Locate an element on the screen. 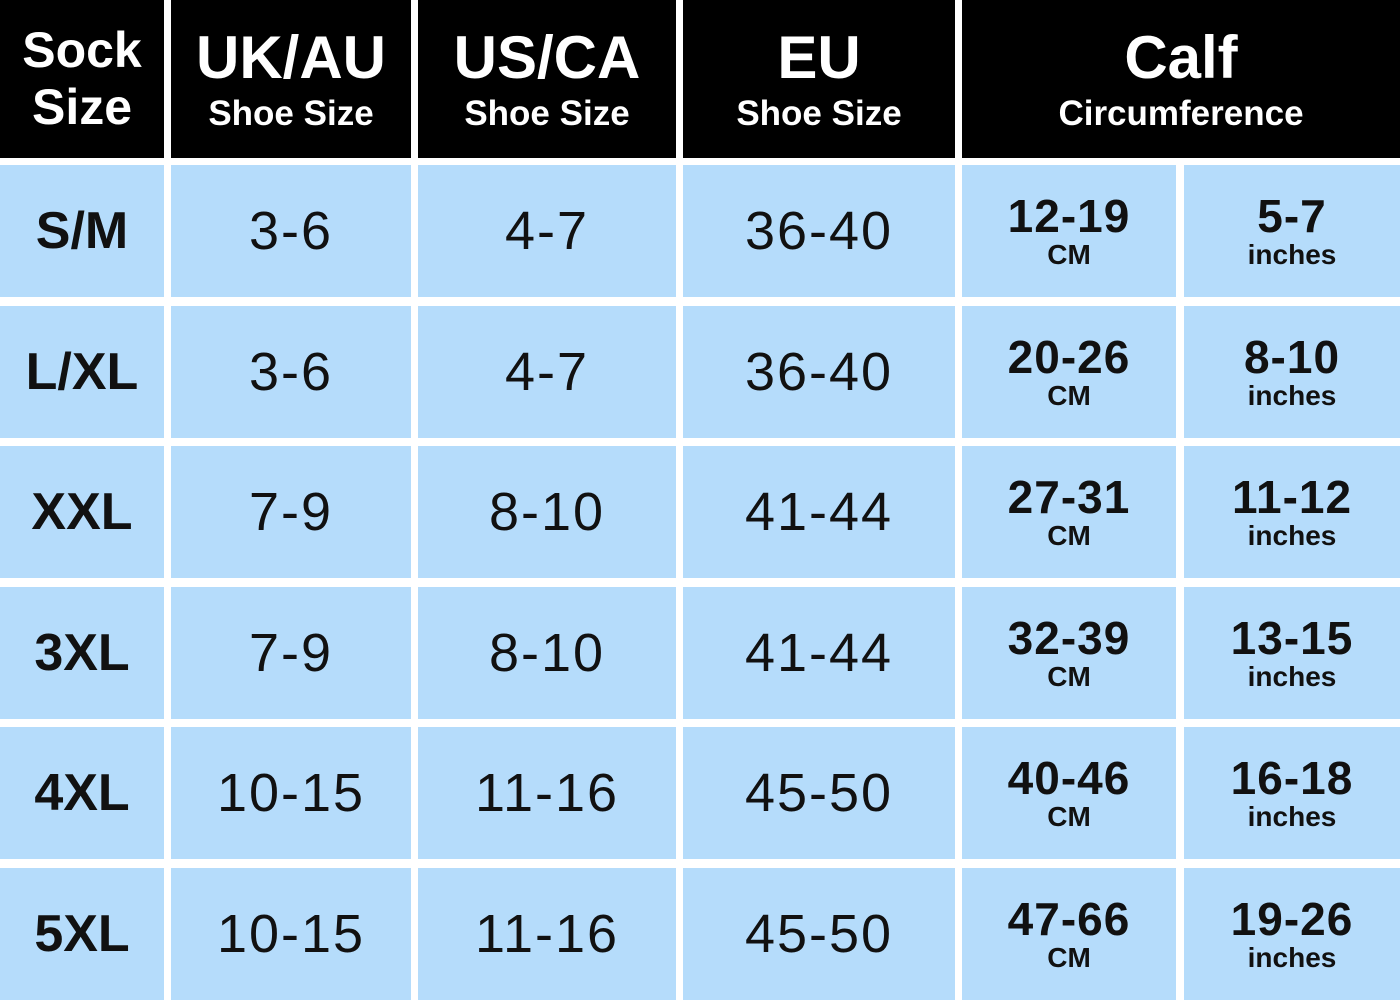 The height and width of the screenshot is (1000, 1400). calf-cm: 12-19 is located at coordinates (1069, 216).